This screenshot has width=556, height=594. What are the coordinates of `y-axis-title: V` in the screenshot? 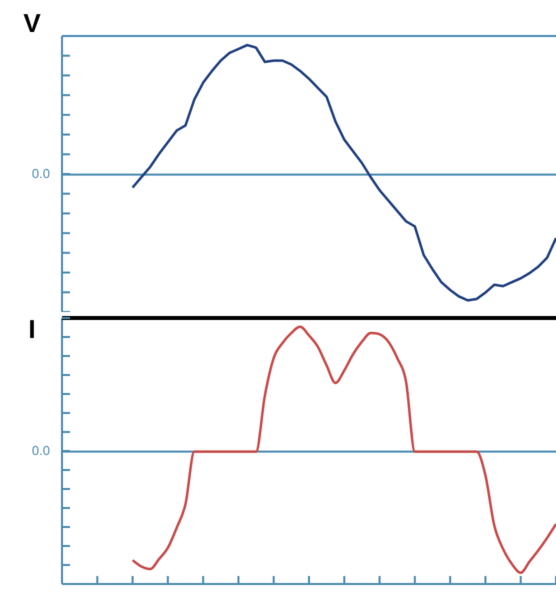 It's located at (32, 23).